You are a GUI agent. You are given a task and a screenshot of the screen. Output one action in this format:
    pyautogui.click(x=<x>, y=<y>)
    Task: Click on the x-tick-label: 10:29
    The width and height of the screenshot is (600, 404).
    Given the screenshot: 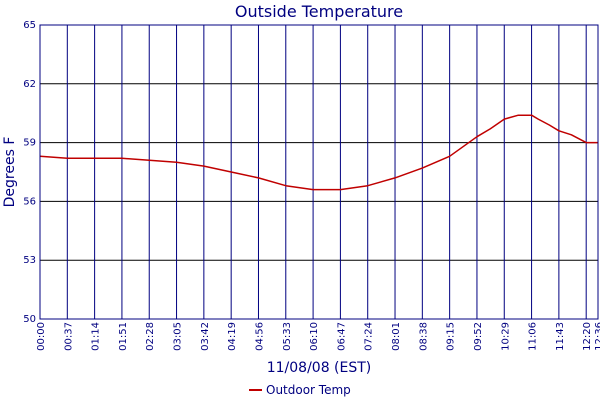 What is the action you would take?
    pyautogui.click(x=505, y=336)
    